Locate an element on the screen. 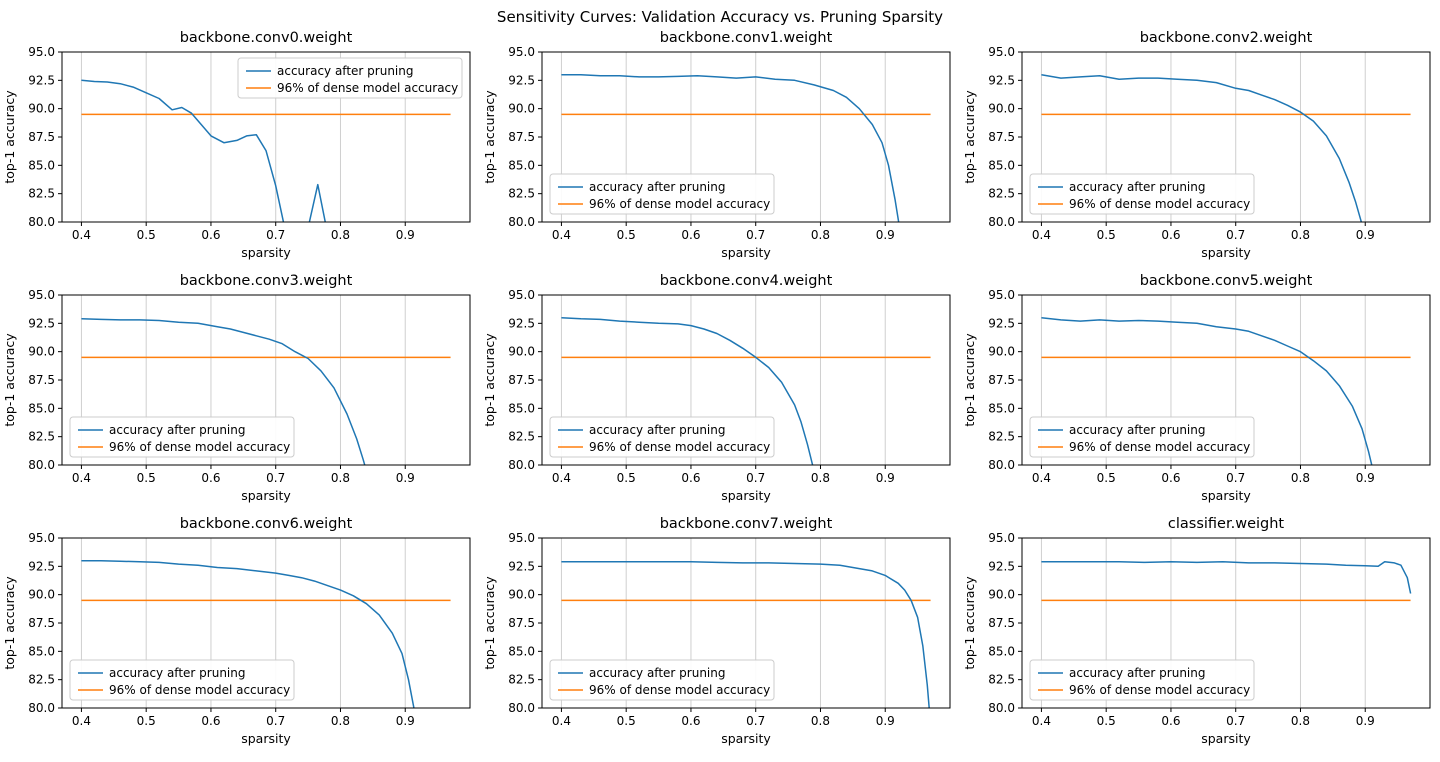  subplot-title: backbone.conv6.weight is located at coordinates (266, 524).